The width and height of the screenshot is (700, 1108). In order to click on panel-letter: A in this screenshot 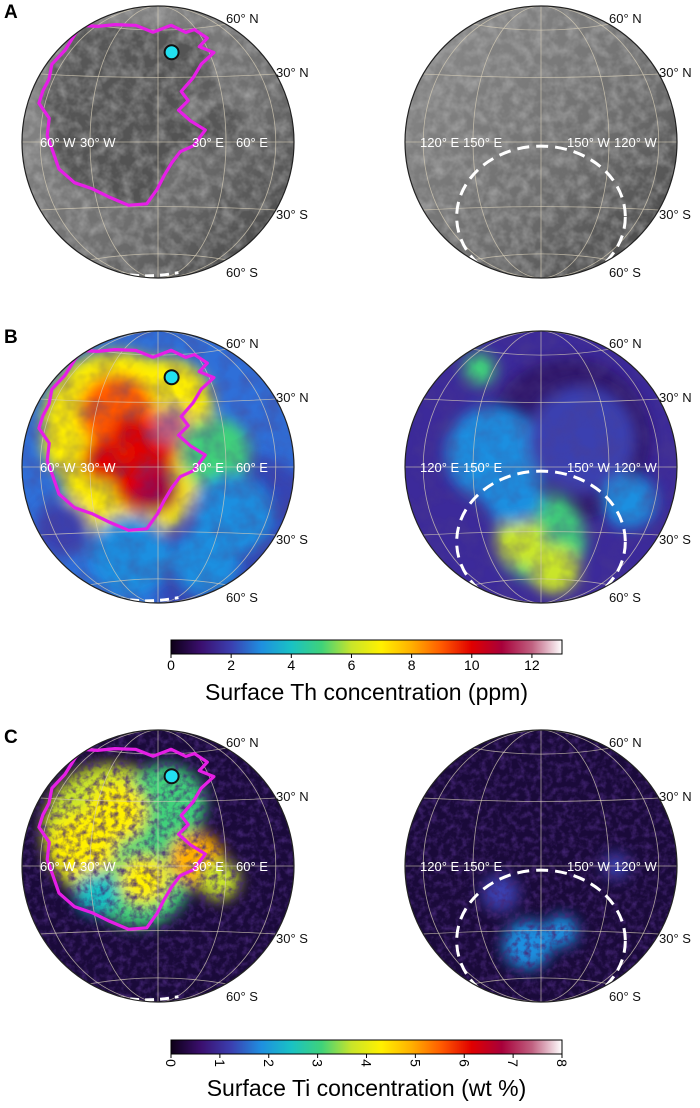, I will do `click(11, 12)`.